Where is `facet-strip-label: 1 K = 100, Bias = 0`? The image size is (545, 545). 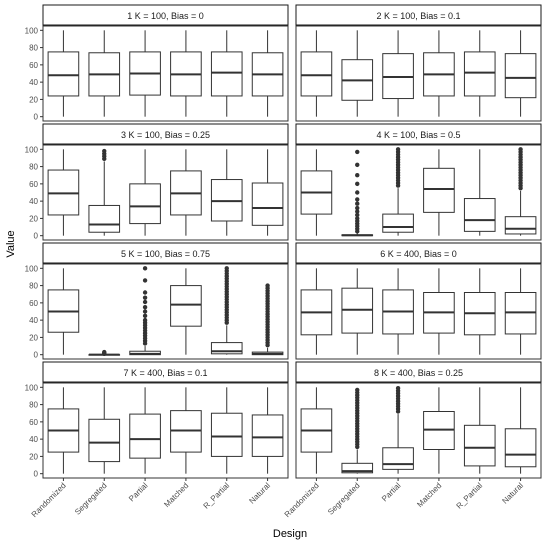
facet-strip-label: 1 K = 100, Bias = 0 is located at coordinates (165, 16).